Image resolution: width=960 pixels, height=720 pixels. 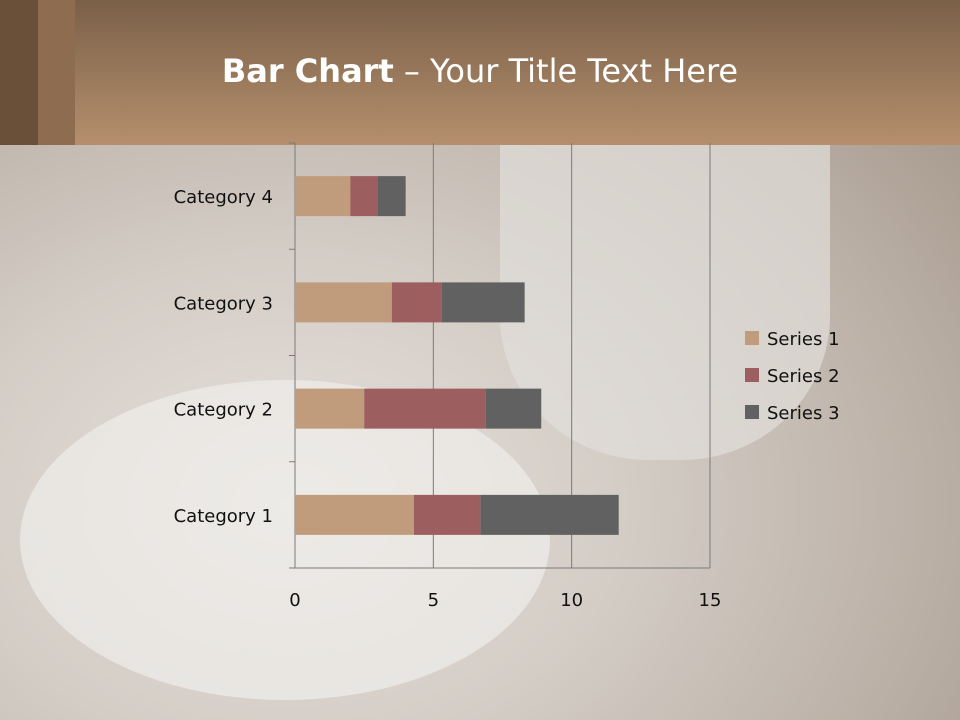 I want to click on legend-label: Series 3, so click(x=803, y=413).